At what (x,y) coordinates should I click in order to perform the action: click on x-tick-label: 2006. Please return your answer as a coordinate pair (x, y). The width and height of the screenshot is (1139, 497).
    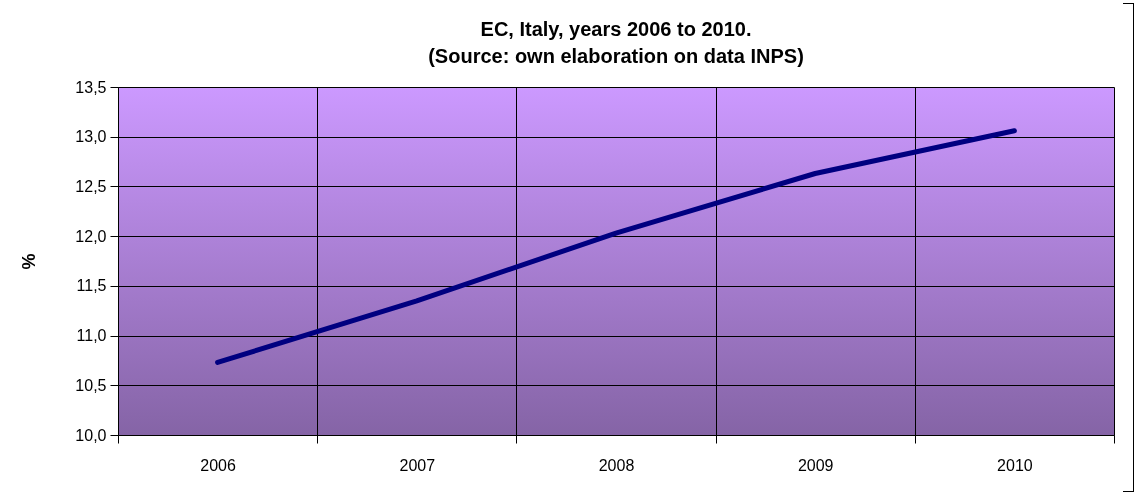
    Looking at the image, I should click on (218, 465).